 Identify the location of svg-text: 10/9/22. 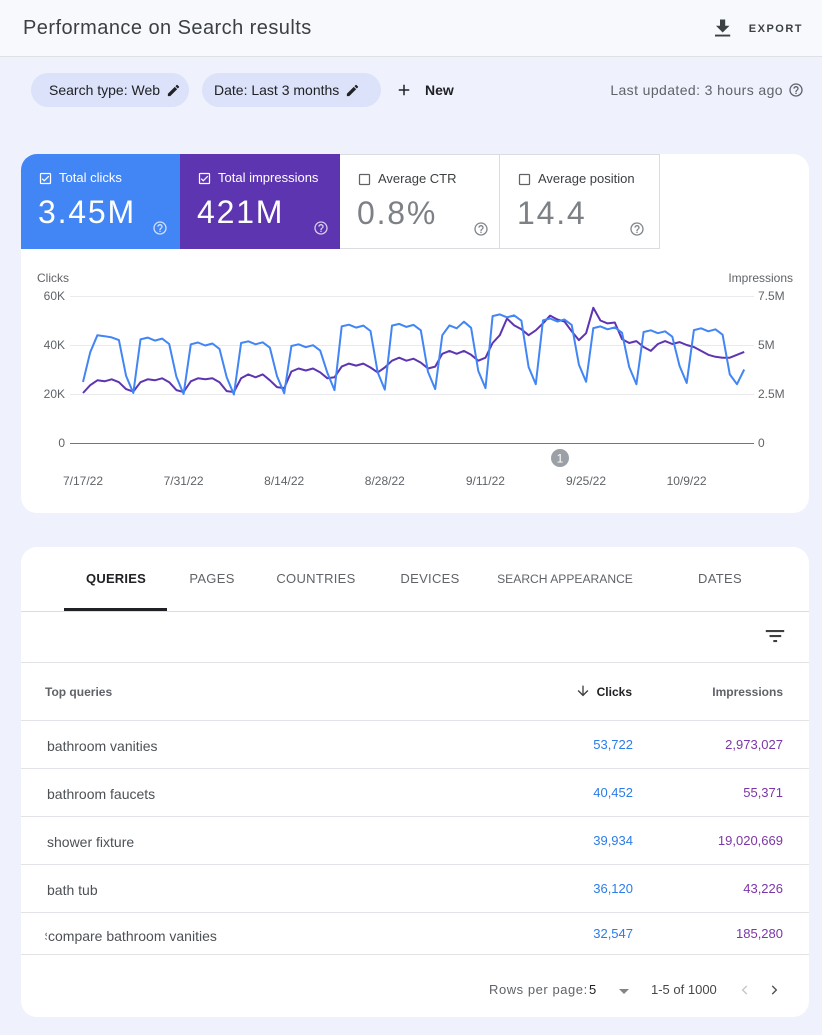
(687, 481).